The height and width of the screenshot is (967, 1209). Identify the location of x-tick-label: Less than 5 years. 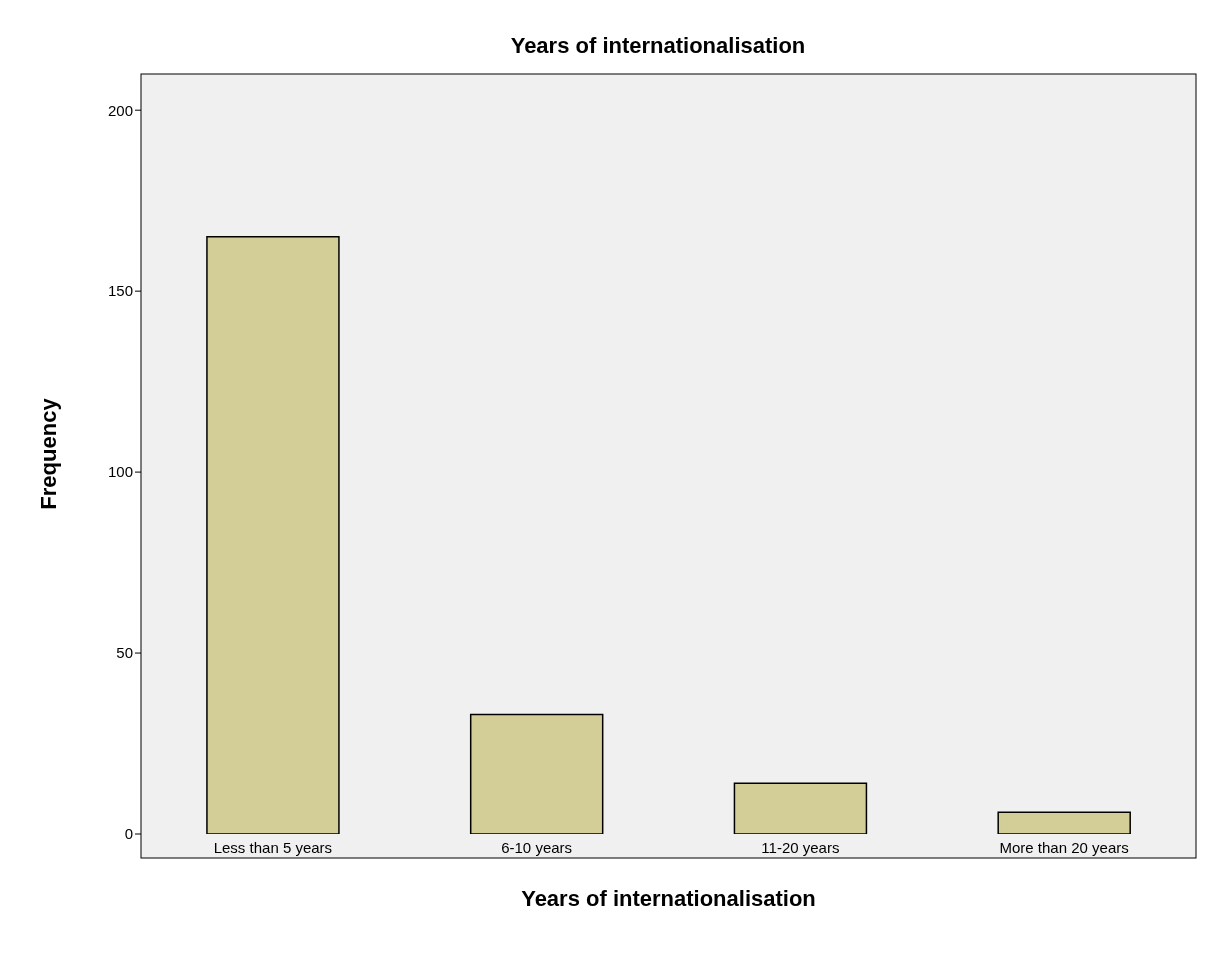
(273, 847).